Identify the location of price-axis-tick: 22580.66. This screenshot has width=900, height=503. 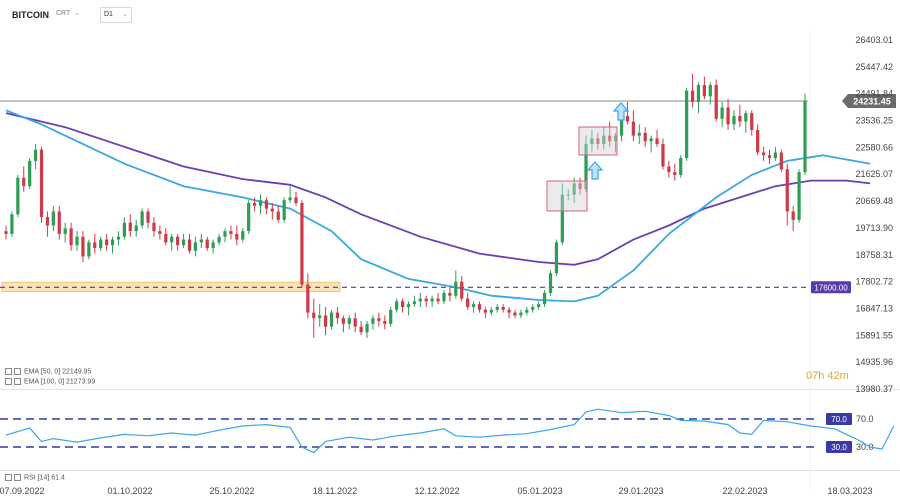
(874, 147).